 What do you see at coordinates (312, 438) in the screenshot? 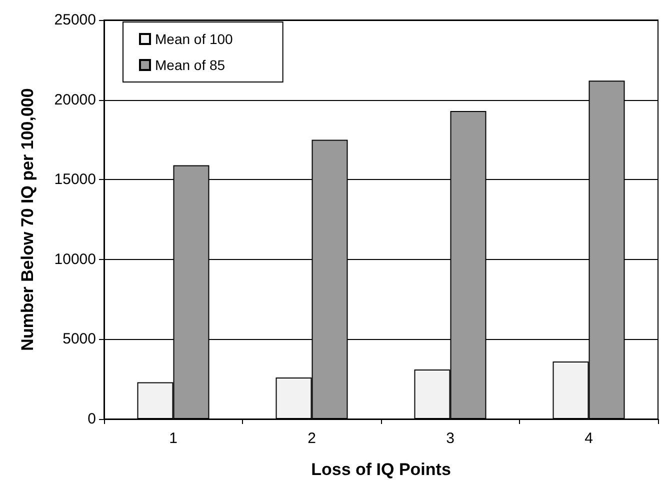
I see `x-tick-label: 2` at bounding box center [312, 438].